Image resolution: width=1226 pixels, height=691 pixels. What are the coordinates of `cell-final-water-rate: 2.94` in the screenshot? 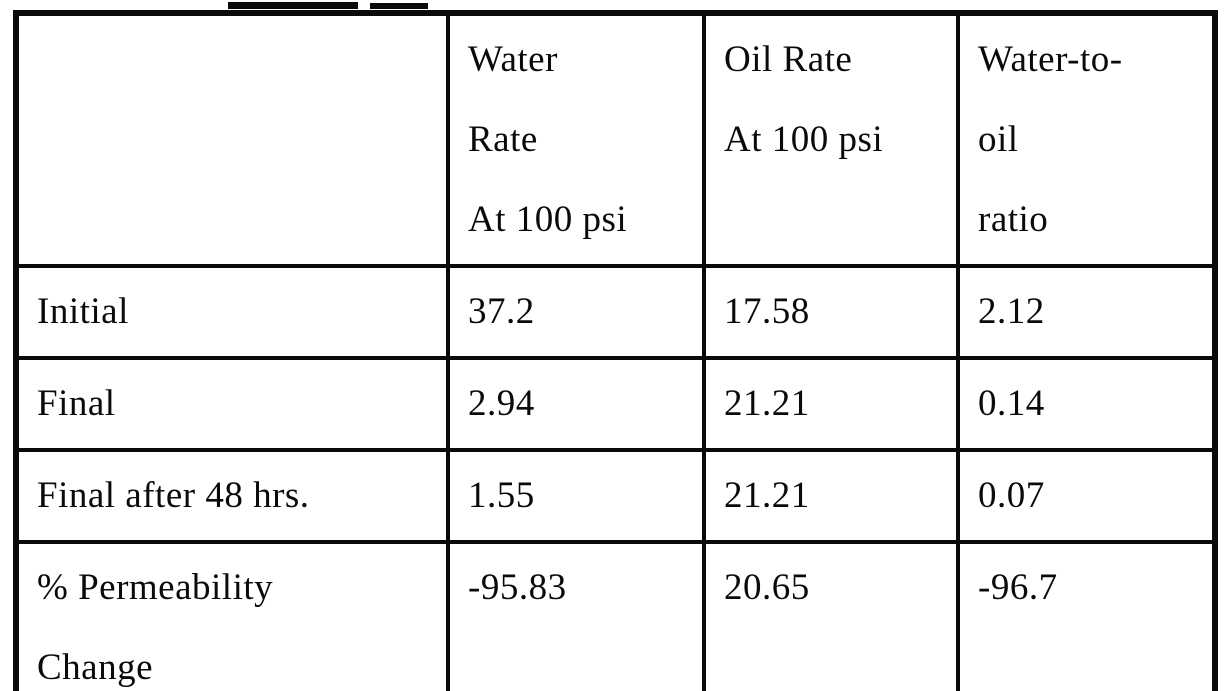 It's located at (576, 404).